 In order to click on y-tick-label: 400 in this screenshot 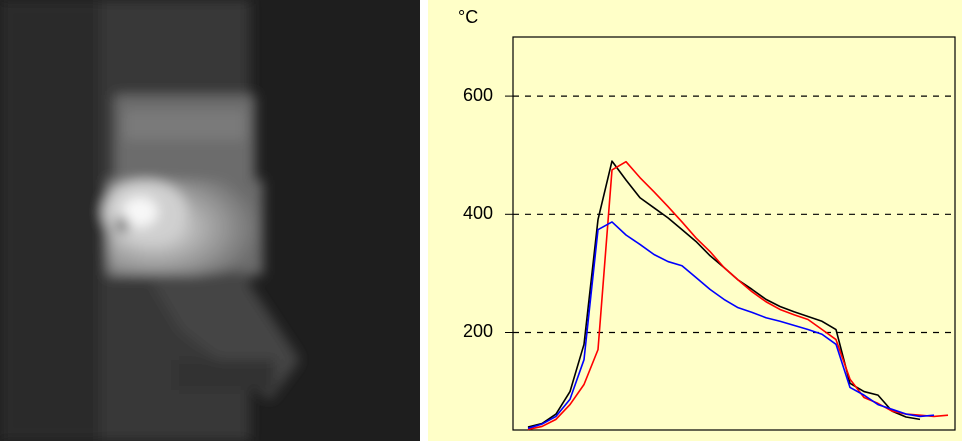, I will do `click(478, 213)`.